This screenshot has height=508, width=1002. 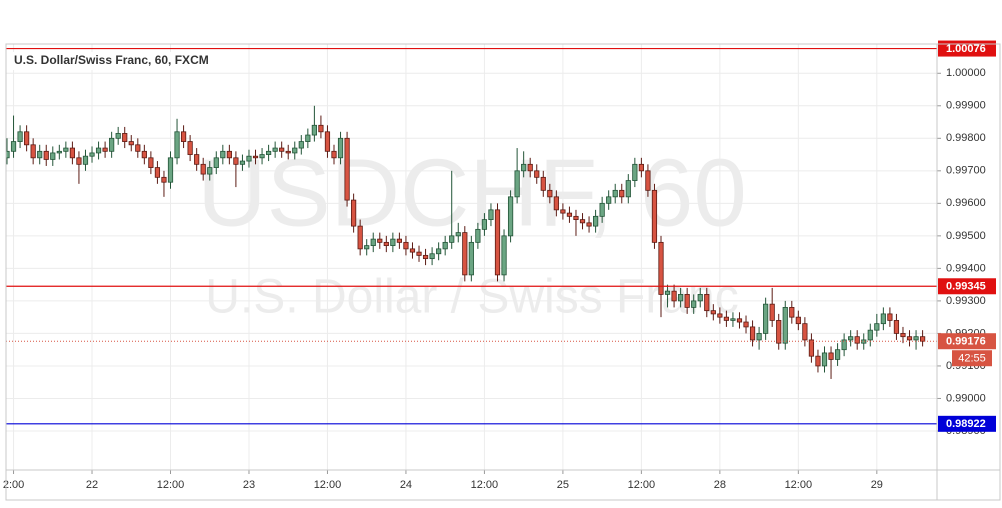 I want to click on chart-title: U.S. Dollar/Swiss Franc, 60, FXCM, so click(x=111, y=60).